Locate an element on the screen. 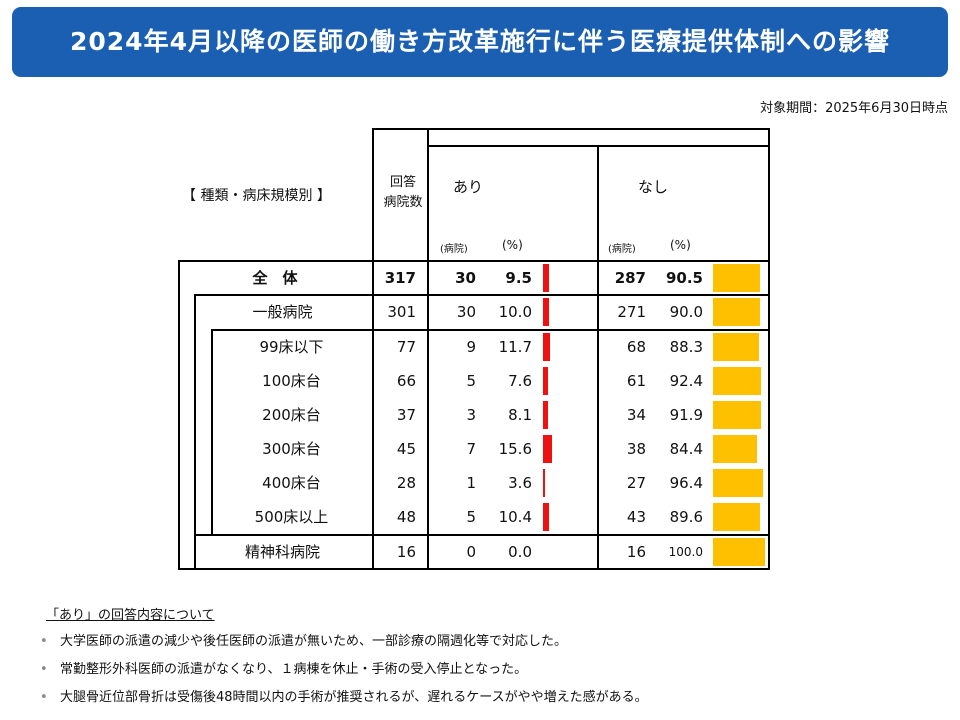 This screenshot has height=720, width=960. no-header: なし is located at coordinates (653, 187).